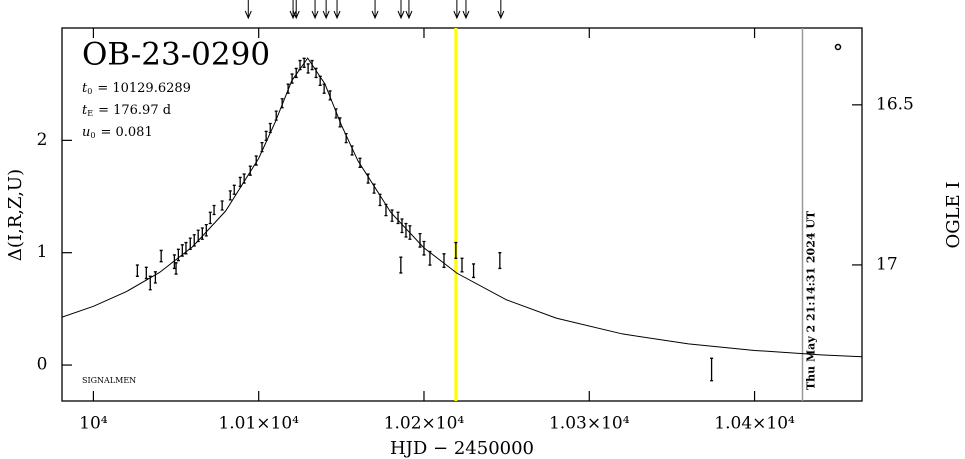 The image size is (965, 459). I want to click on x-tick-label: 1.03×10⁴, so click(589, 424).